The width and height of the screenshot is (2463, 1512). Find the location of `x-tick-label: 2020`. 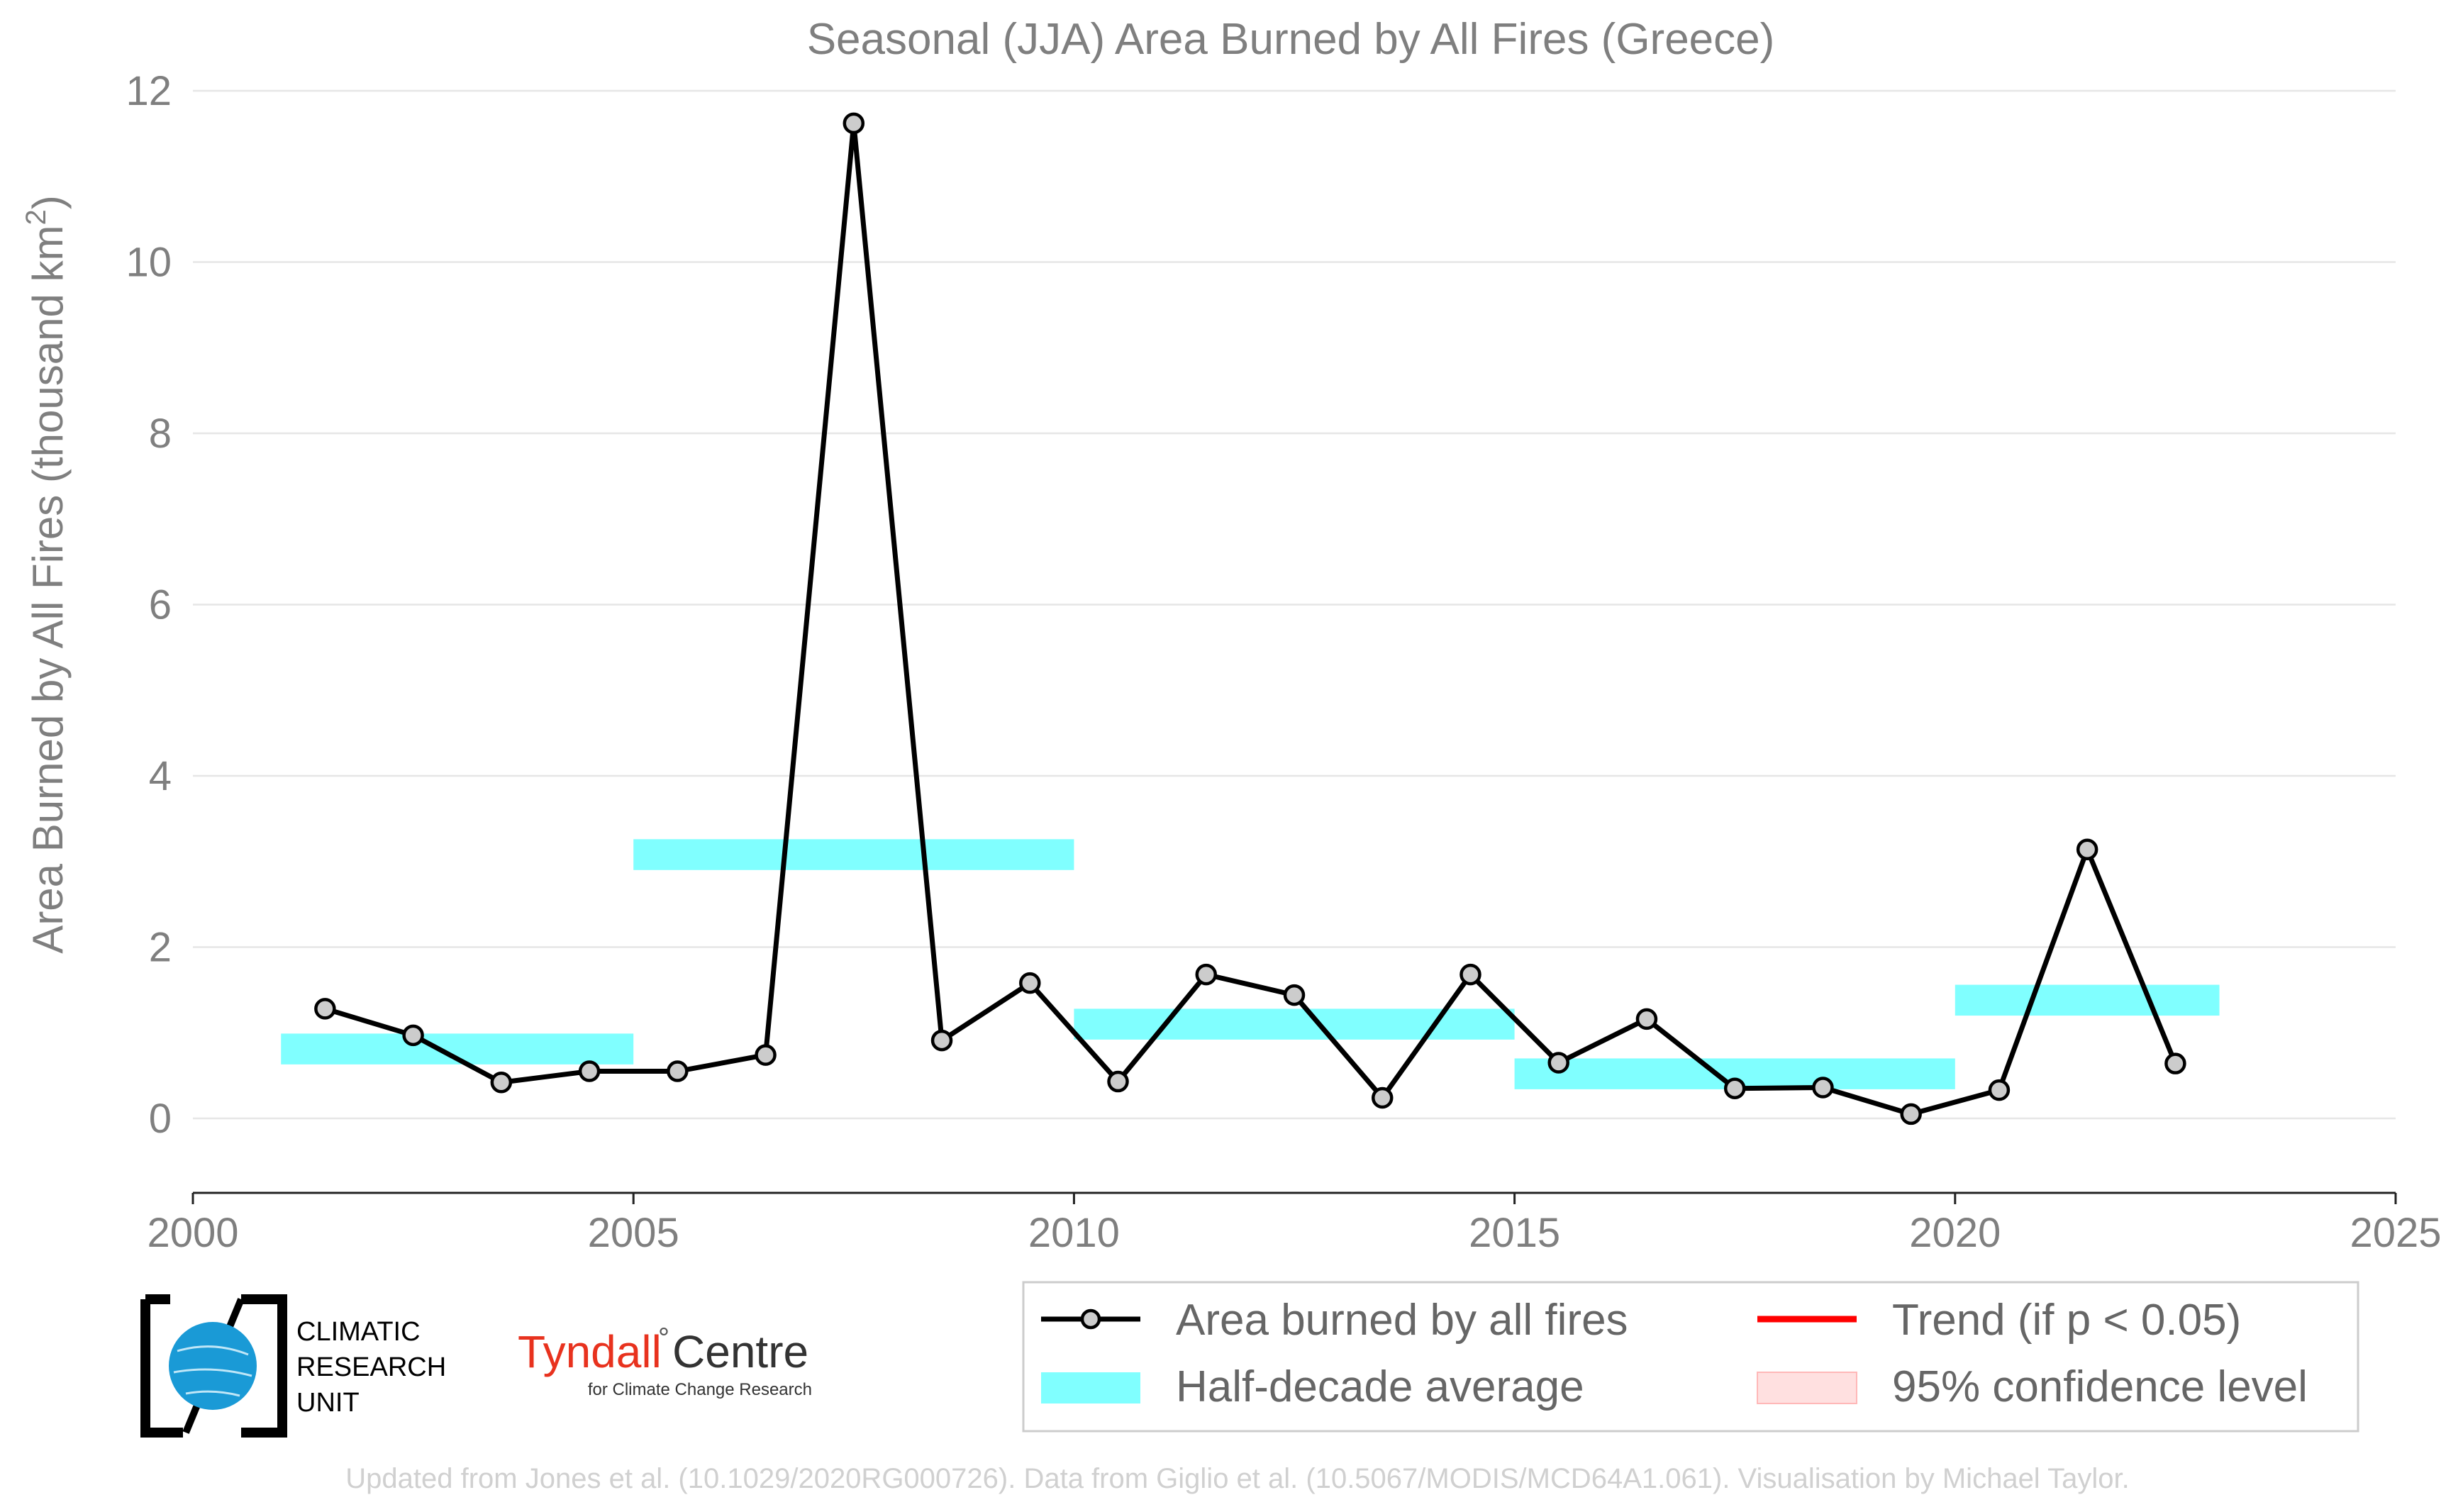

x-tick-label: 2020 is located at coordinates (1955, 1233).